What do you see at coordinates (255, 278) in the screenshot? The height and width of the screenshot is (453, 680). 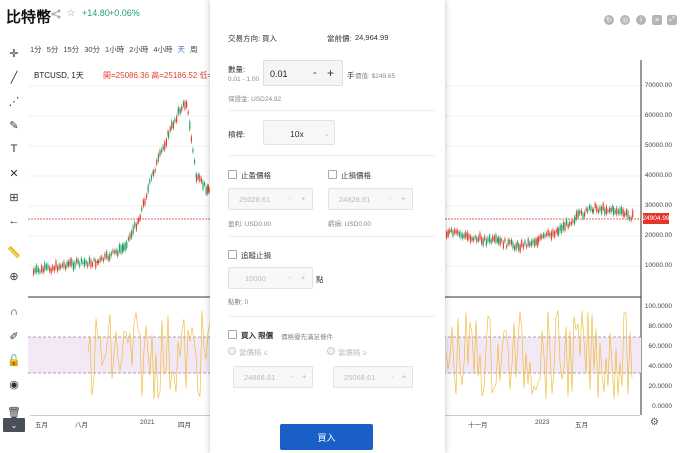 I see `trailing-stop-value: 10000` at bounding box center [255, 278].